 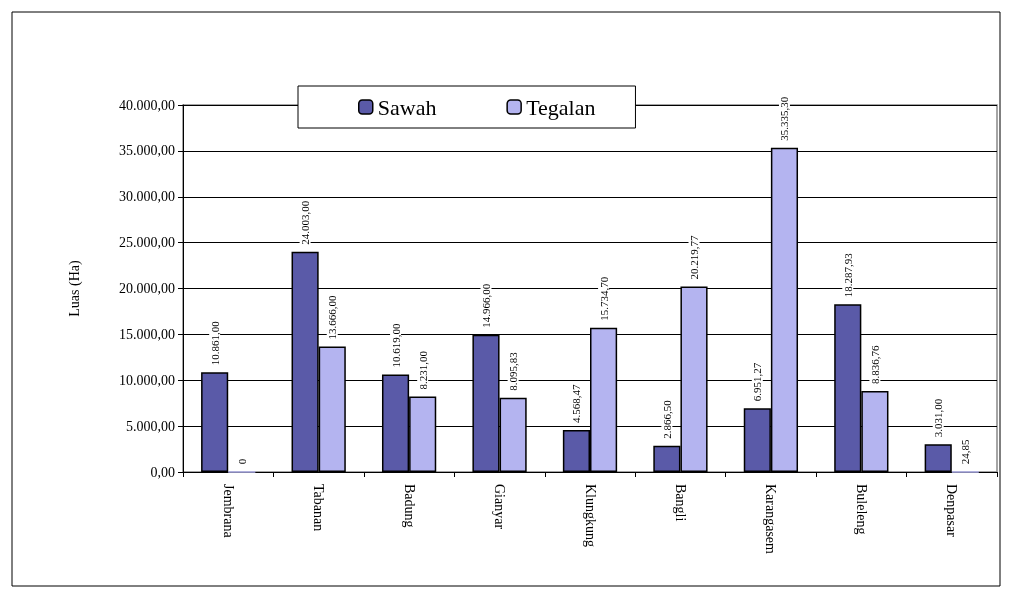 I want to click on data-label: 8.095,83, so click(x=513, y=371).